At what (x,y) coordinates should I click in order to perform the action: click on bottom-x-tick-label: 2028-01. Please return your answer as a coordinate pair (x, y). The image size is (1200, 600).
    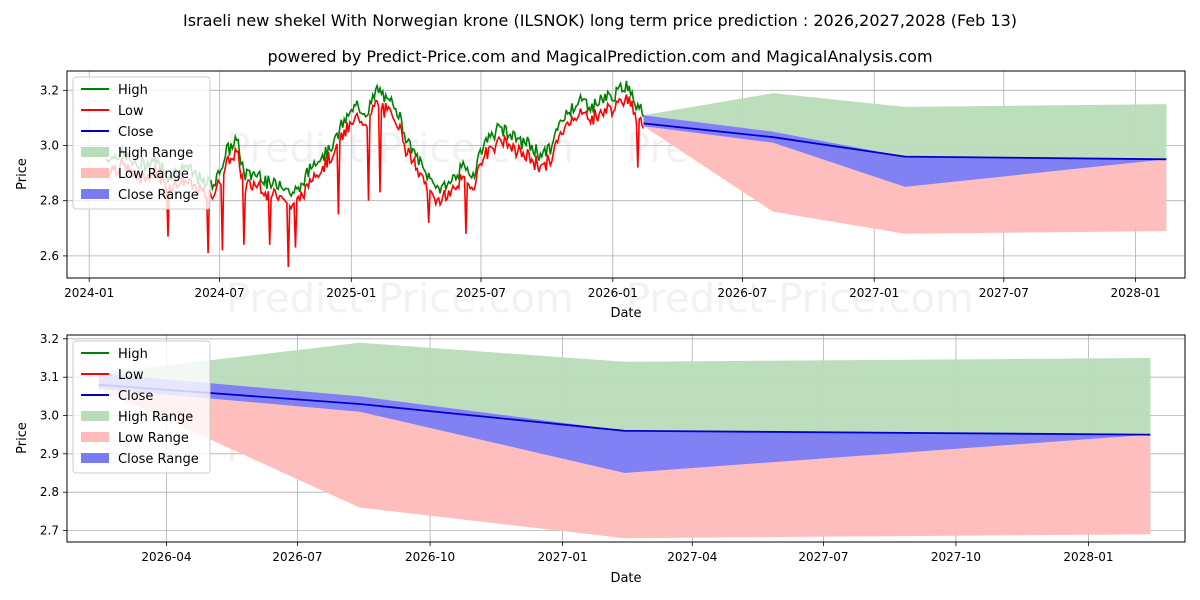
    Looking at the image, I should click on (1088, 557).